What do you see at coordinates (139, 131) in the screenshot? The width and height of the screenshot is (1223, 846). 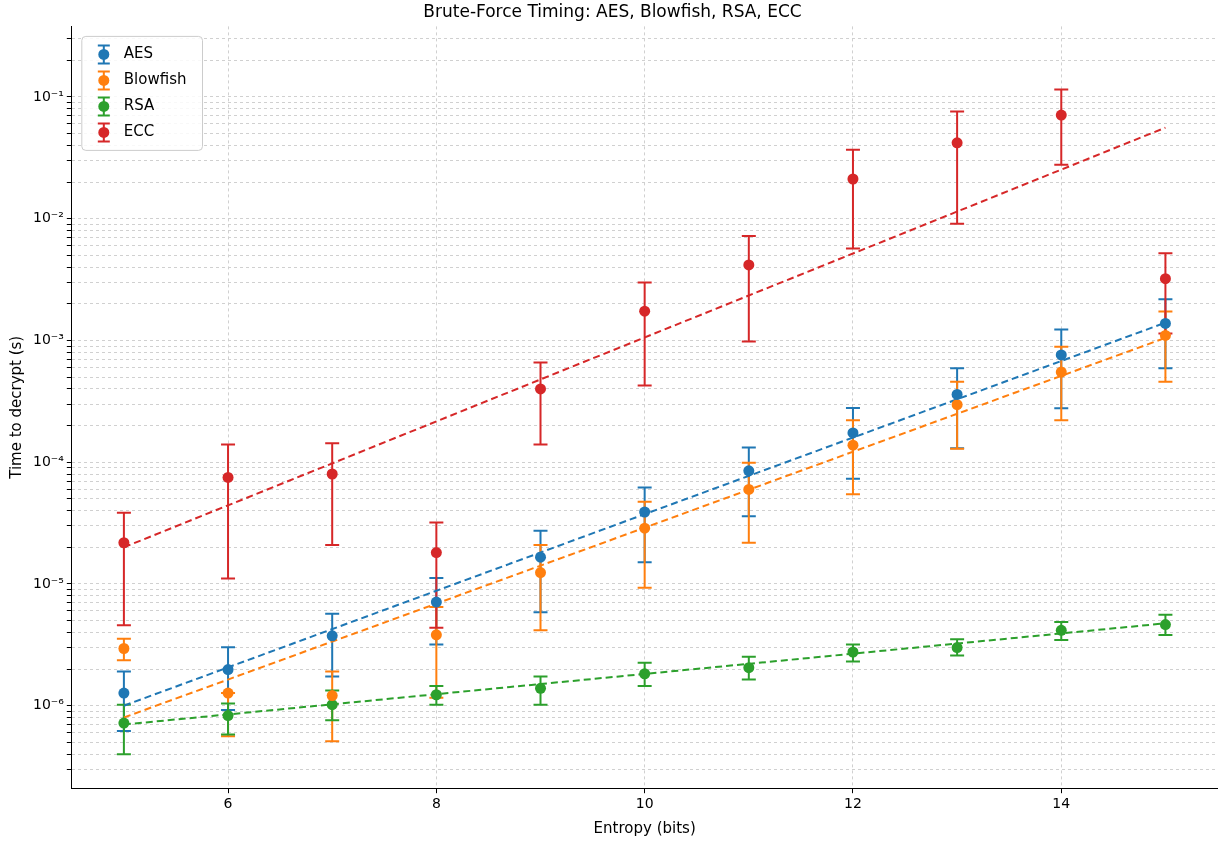 I see `legend-label: ECC` at bounding box center [139, 131].